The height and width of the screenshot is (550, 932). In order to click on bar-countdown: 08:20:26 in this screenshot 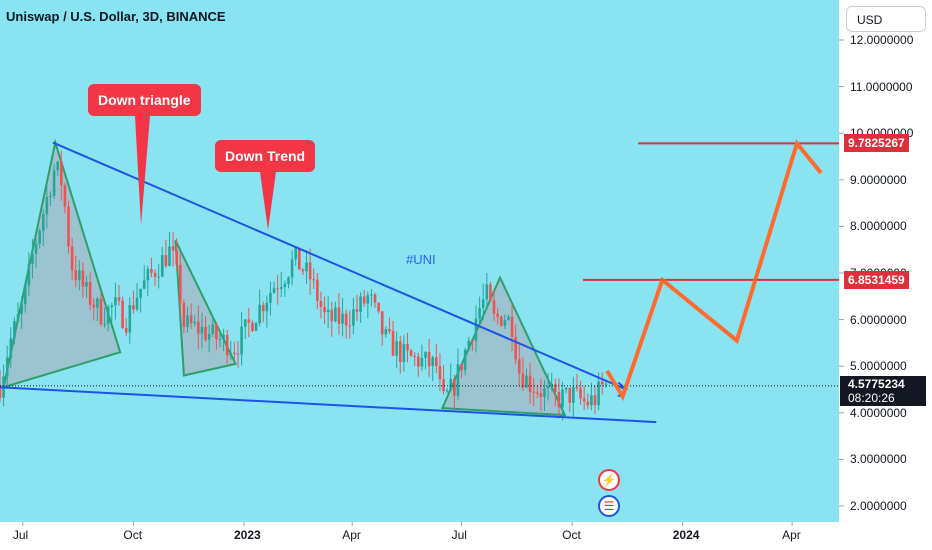, I will do `click(871, 398)`.